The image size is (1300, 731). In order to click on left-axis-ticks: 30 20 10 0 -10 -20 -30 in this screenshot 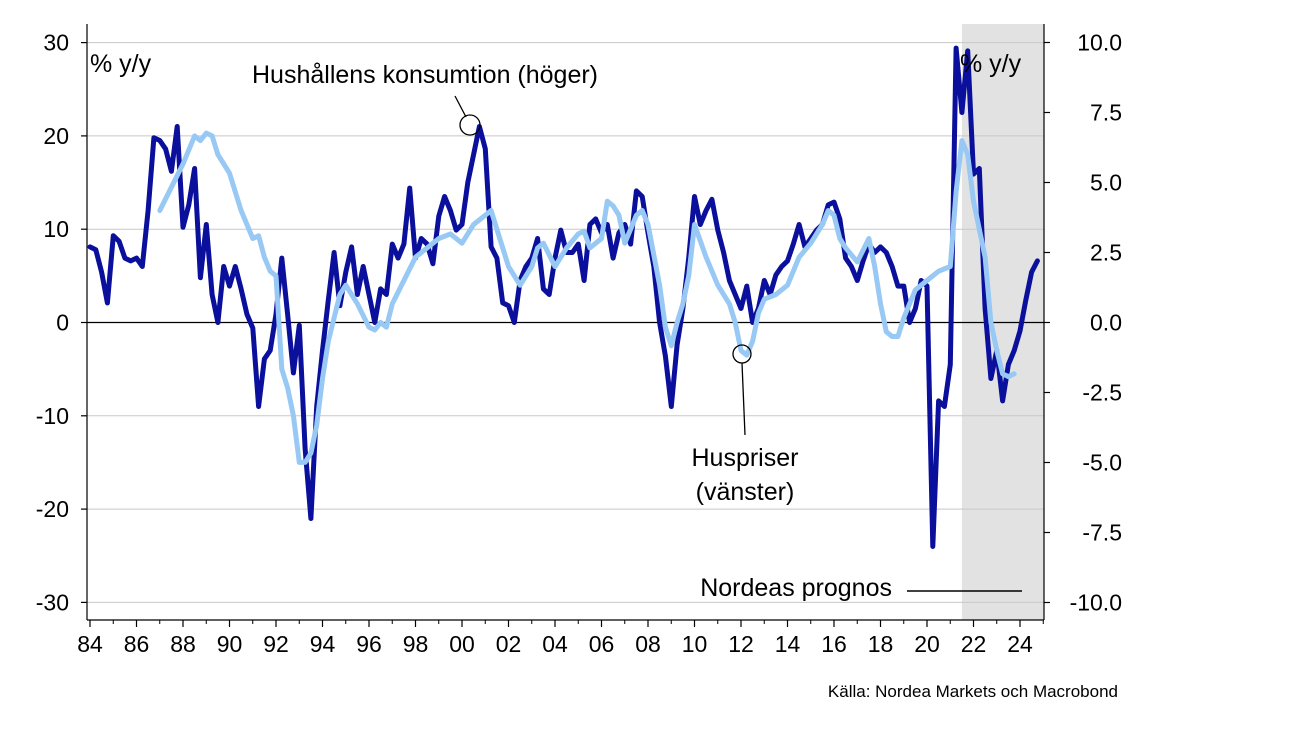, I will do `click(61, 322)`.